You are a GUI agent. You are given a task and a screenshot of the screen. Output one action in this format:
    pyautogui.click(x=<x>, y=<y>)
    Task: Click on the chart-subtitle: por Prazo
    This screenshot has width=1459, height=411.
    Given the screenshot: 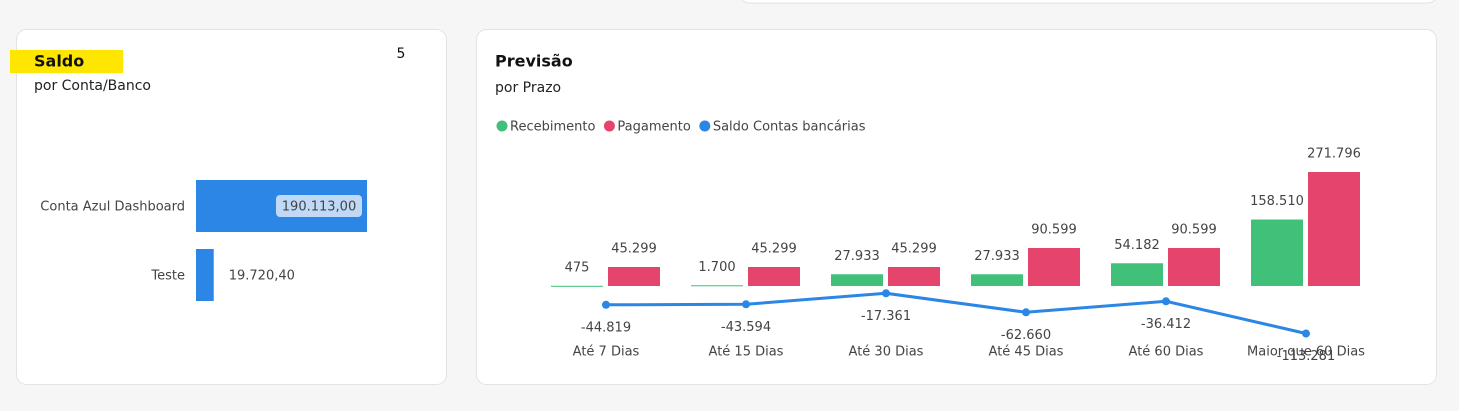 What is the action you would take?
    pyautogui.click(x=528, y=88)
    